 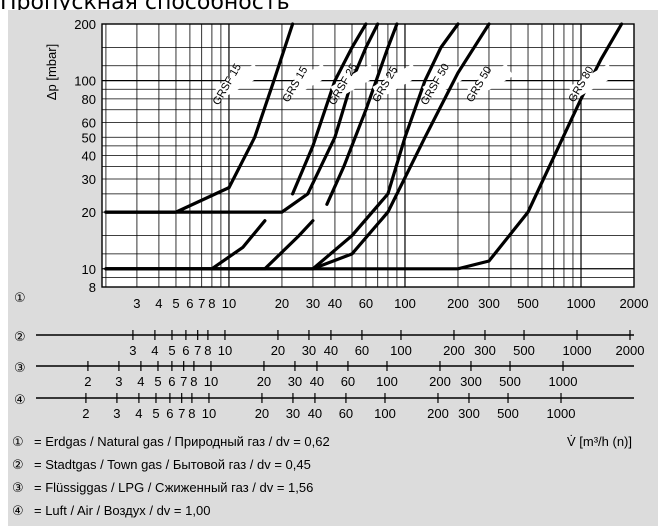 I want to click on x-axis-label: V̇ [m³/h (n)], so click(x=599, y=441).